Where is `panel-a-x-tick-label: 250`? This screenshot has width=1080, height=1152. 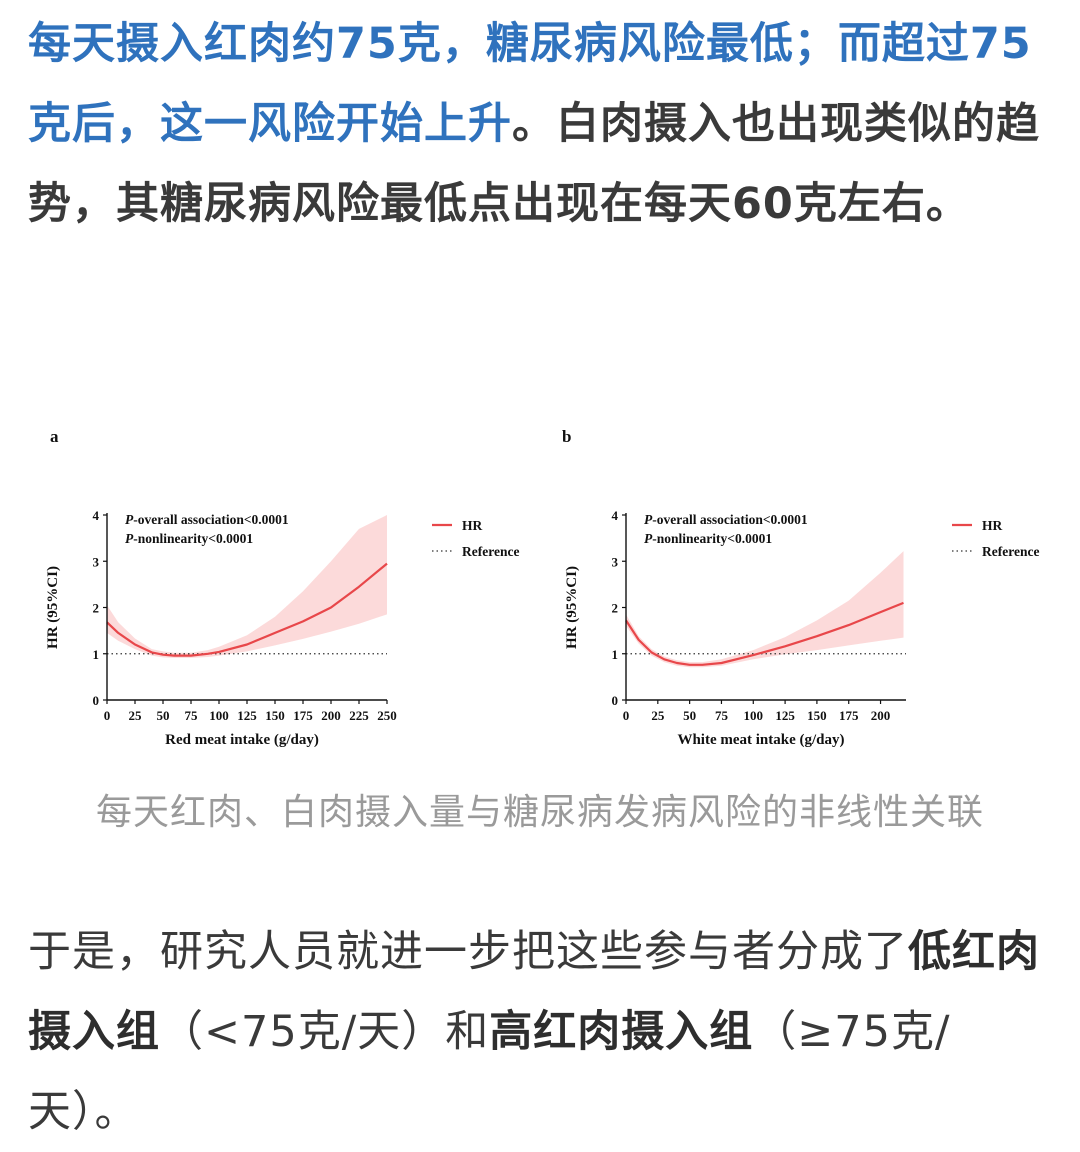
panel-a-x-tick-label: 250 is located at coordinates (387, 715).